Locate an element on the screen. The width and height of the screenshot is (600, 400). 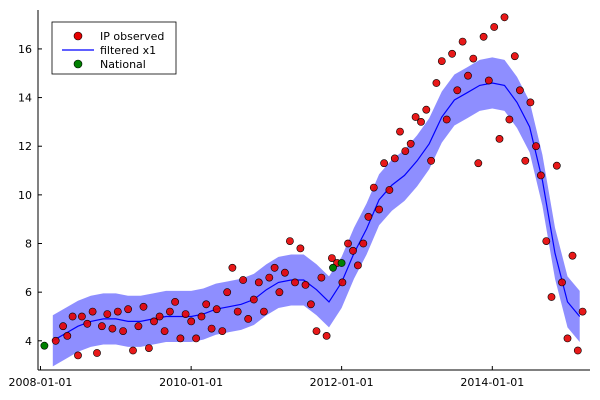
y-tick-label: 12 is located at coordinates (25, 146).